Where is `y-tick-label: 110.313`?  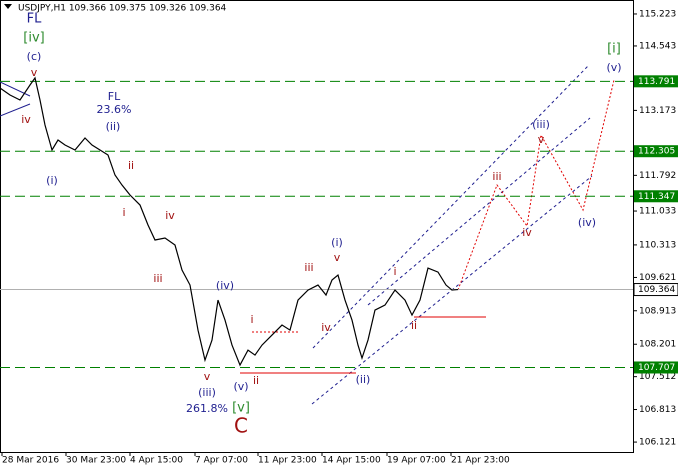 y-tick-label: 110.313 is located at coordinates (657, 245).